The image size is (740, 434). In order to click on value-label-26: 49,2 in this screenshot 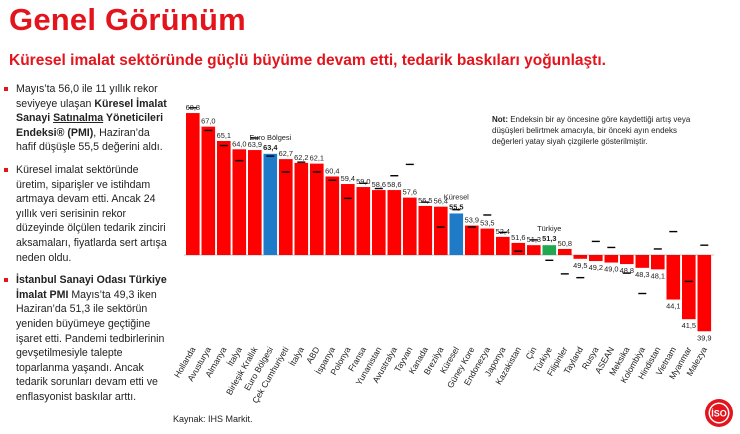, I will do `click(596, 267)`.